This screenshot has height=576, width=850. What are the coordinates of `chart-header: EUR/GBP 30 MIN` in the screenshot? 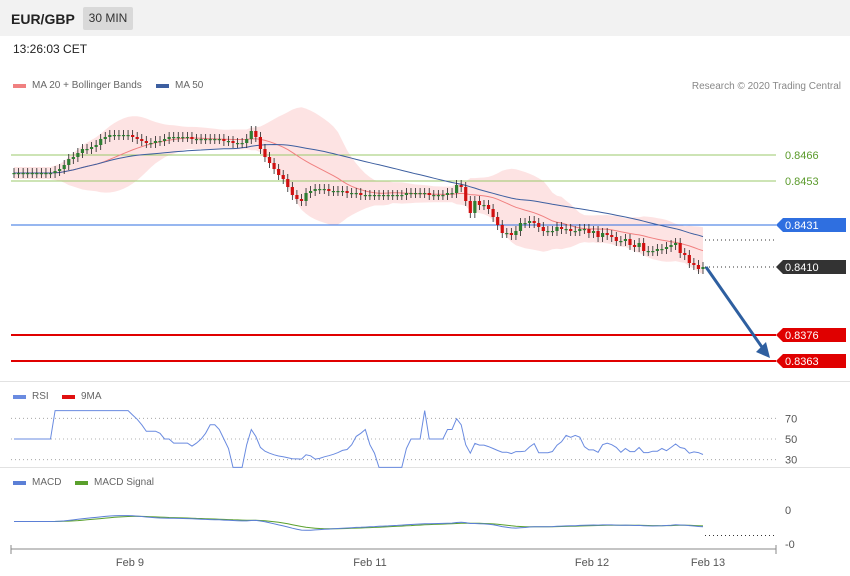 It's located at (425, 18).